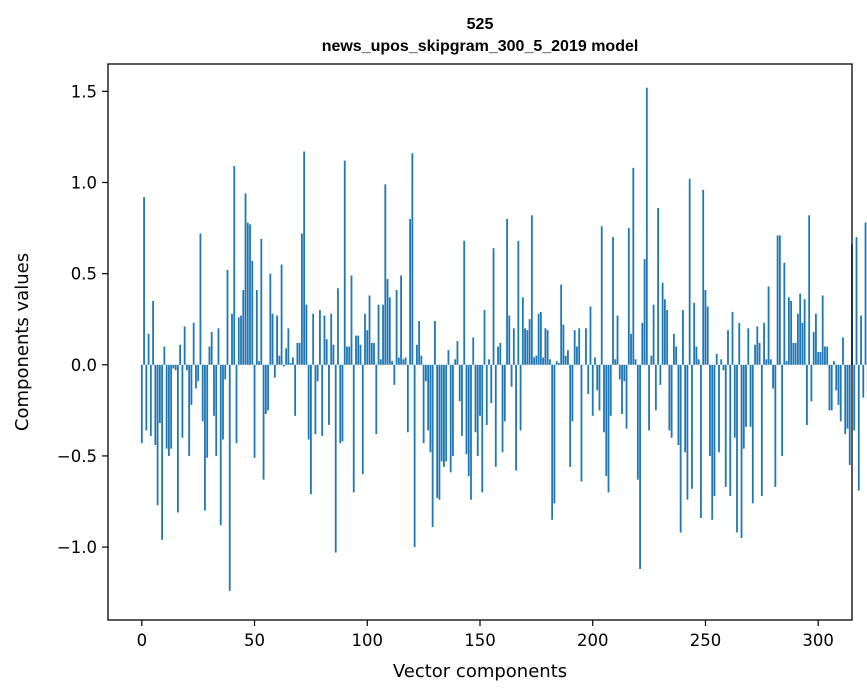 This screenshot has height=700, width=867. I want to click on x-tick-label: 250, so click(706, 640).